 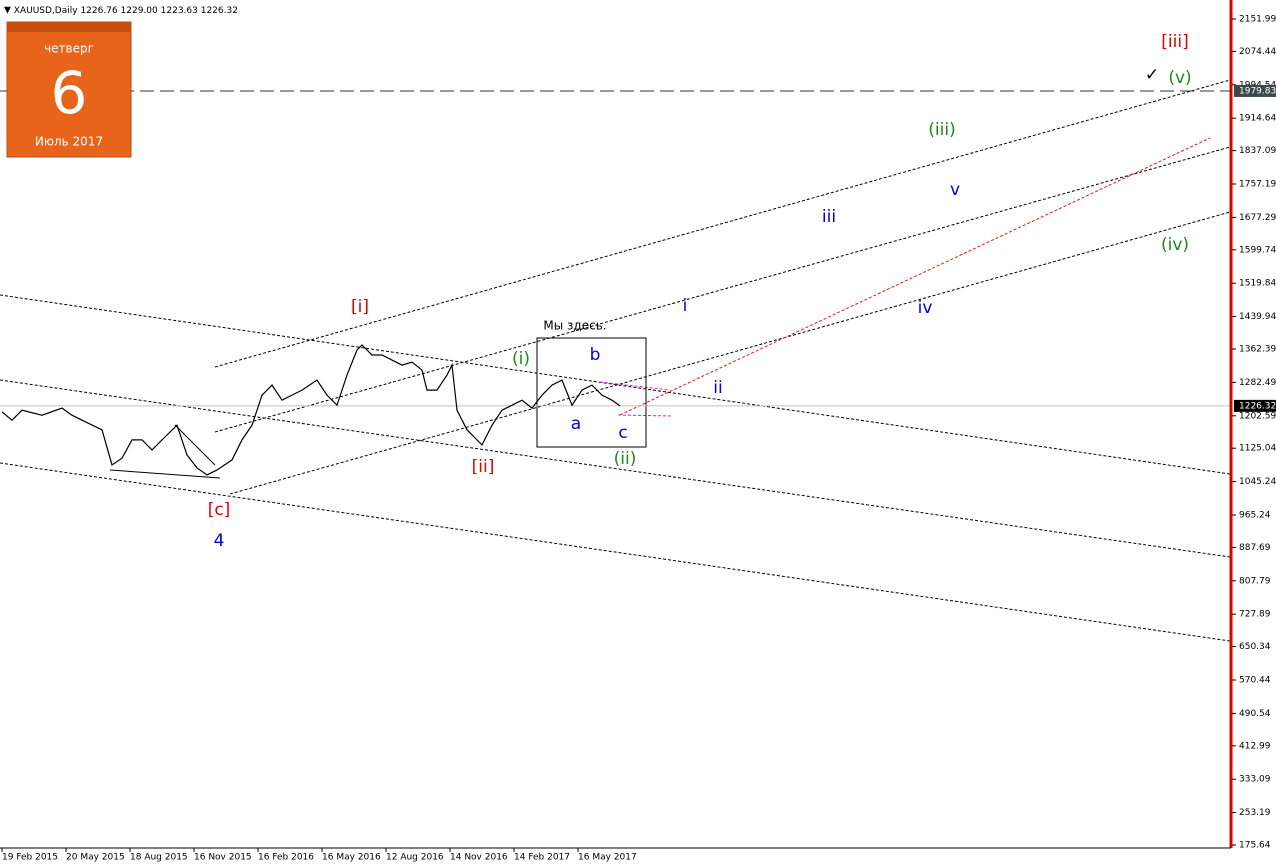 I want to click on y-tick-label: 1125.04, so click(x=1257, y=449).